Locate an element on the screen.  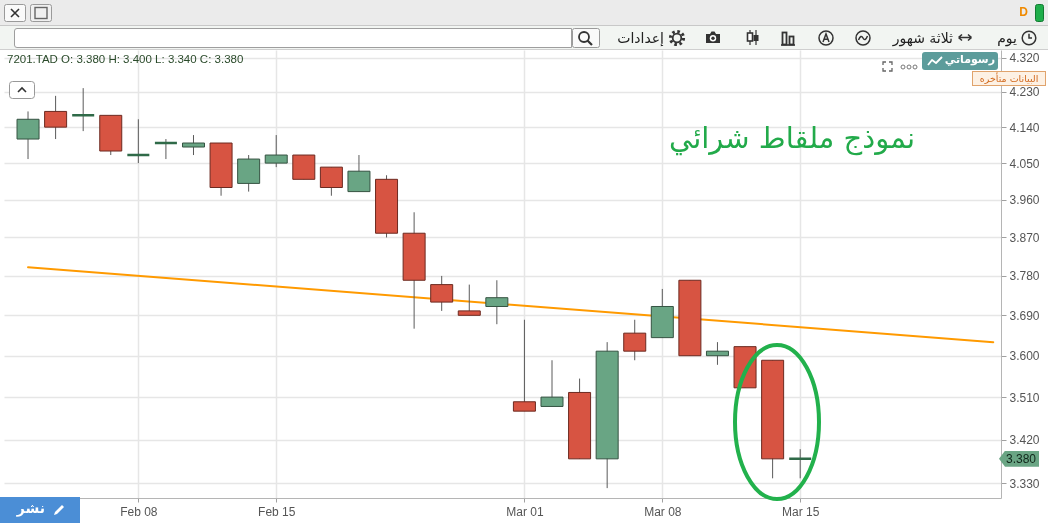
x-tick-label: Feb 08 is located at coordinates (139, 511).